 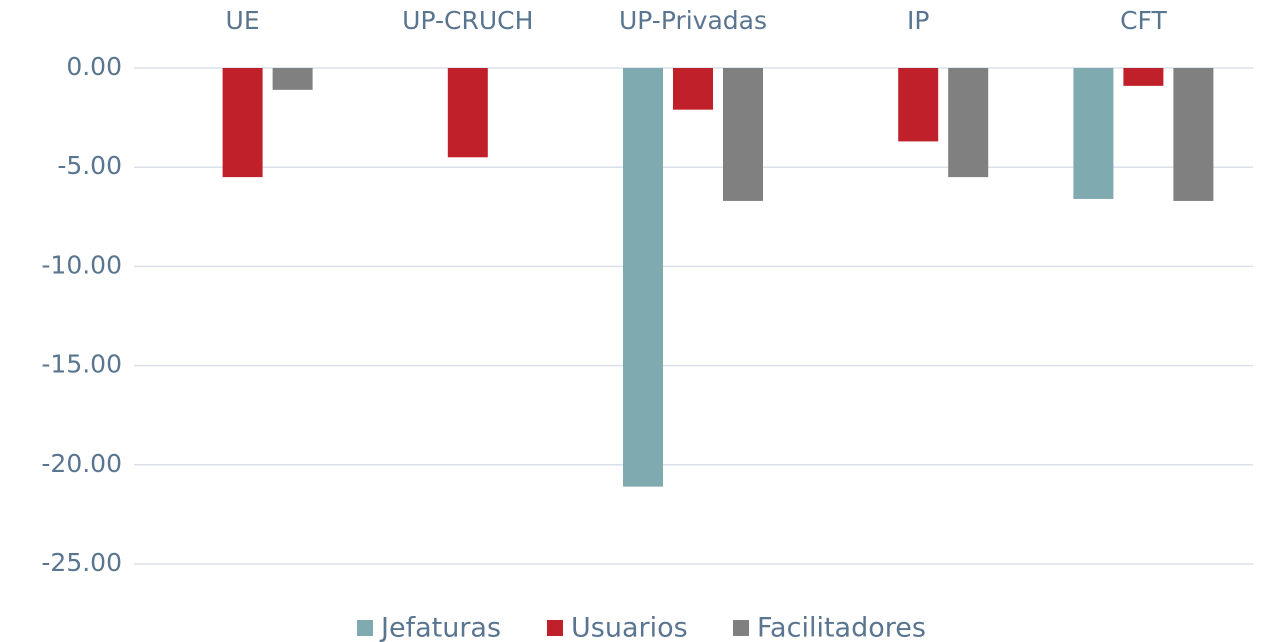 I want to click on legend-label: Usuarios, so click(x=629, y=627).